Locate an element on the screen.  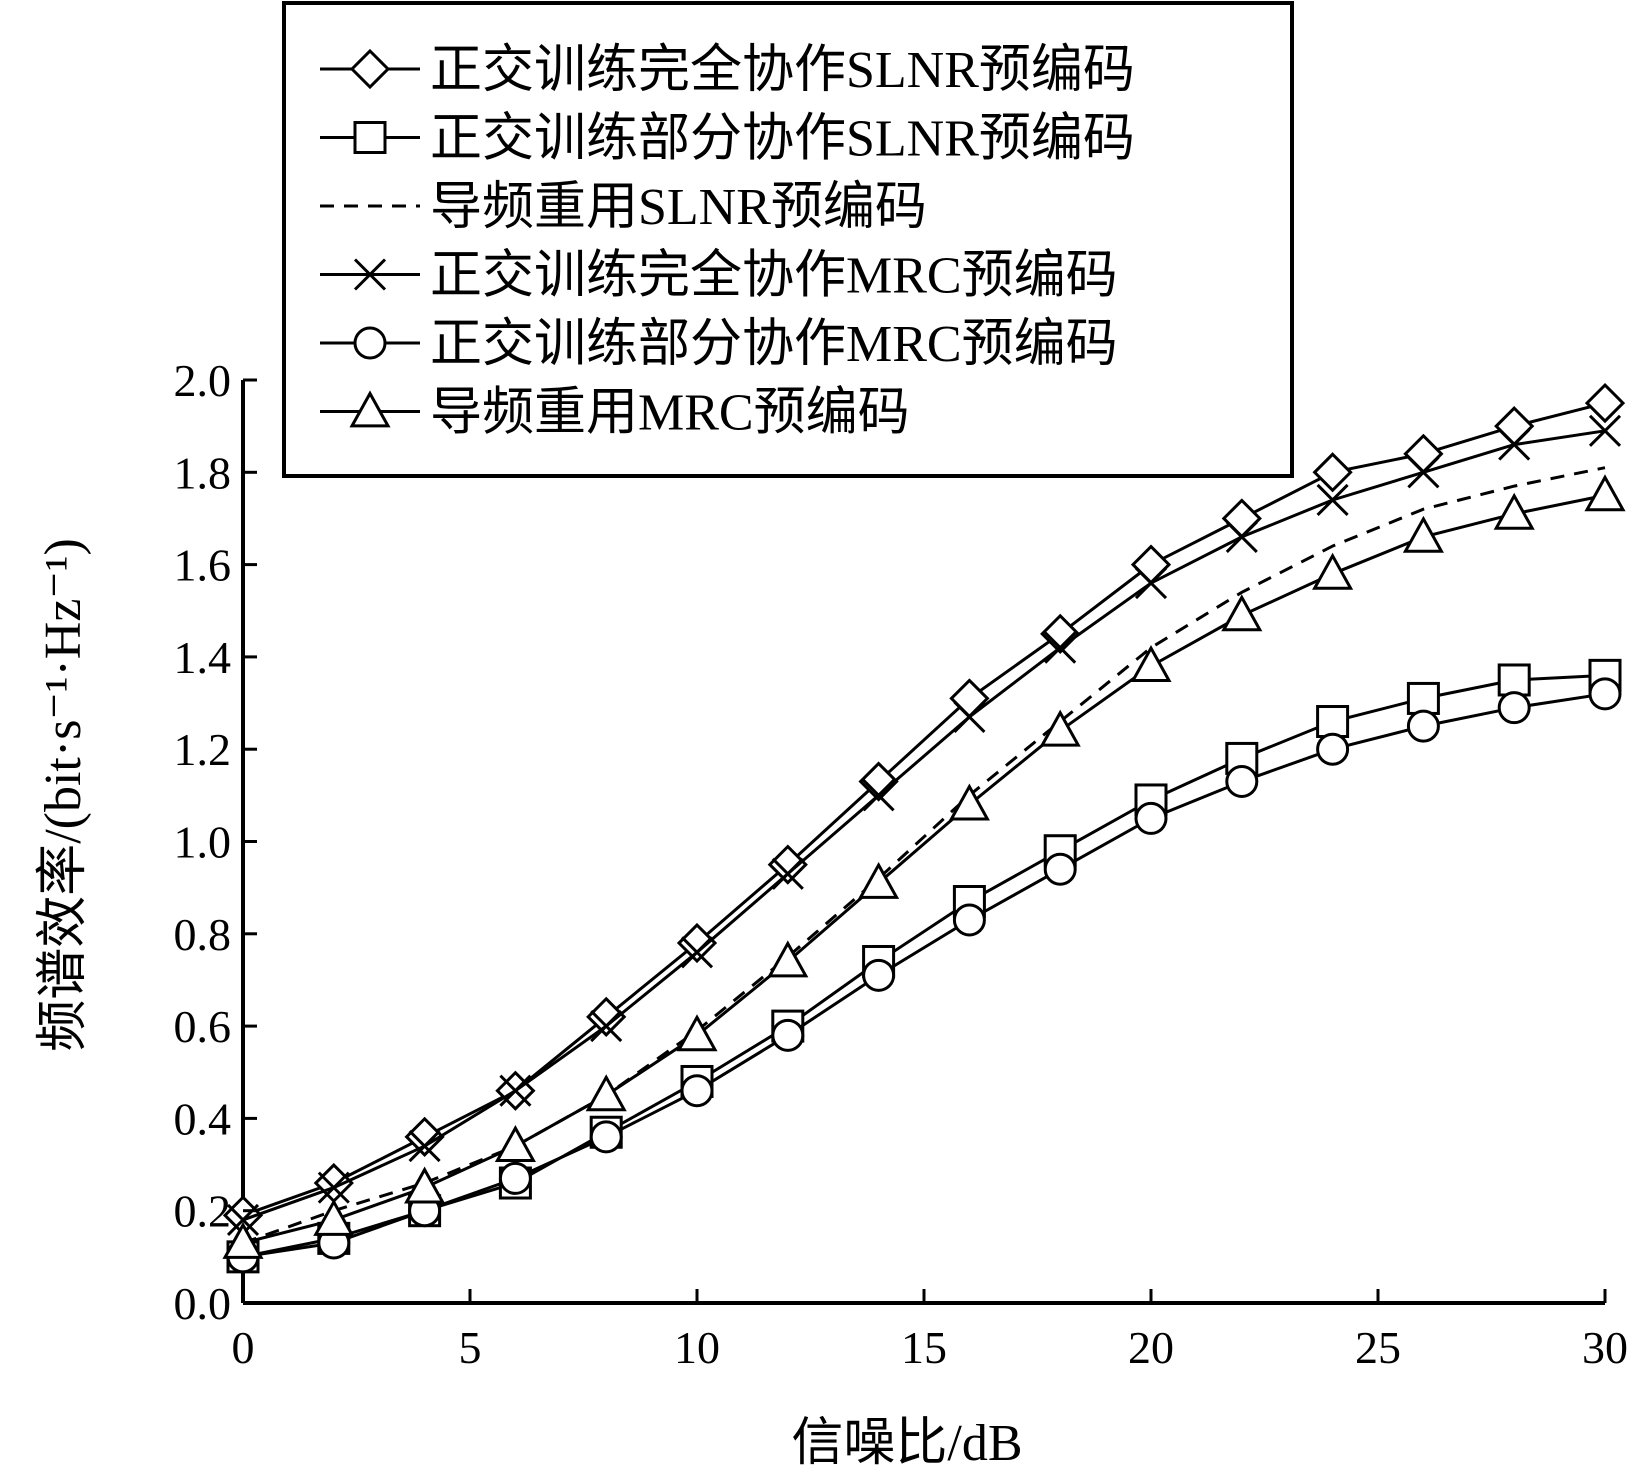
y-tick-label: 2.0 is located at coordinates (203, 380).